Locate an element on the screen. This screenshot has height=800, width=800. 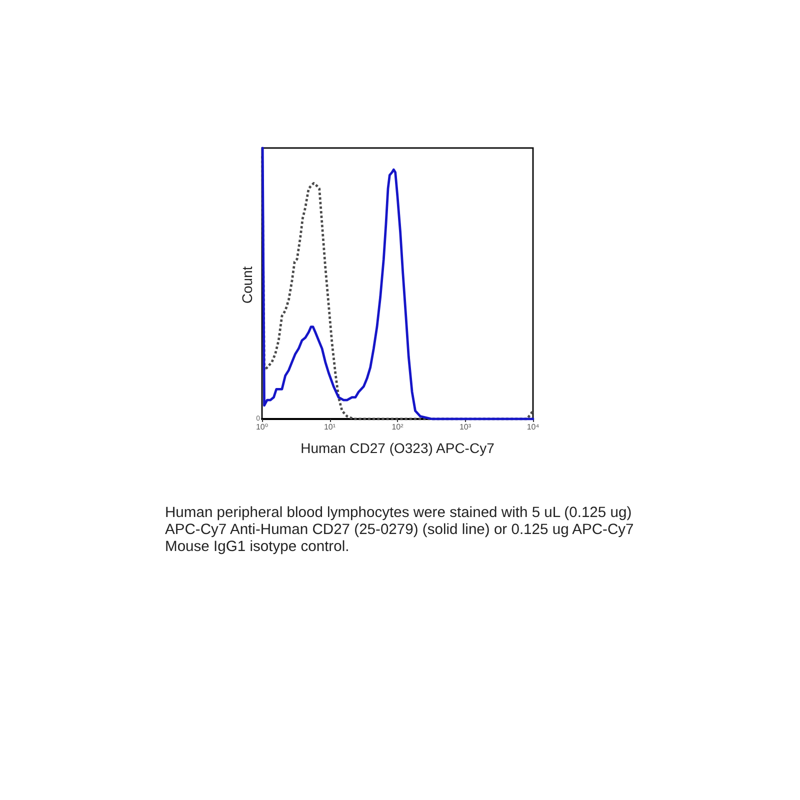
x-tick-label: 10² is located at coordinates (398, 427).